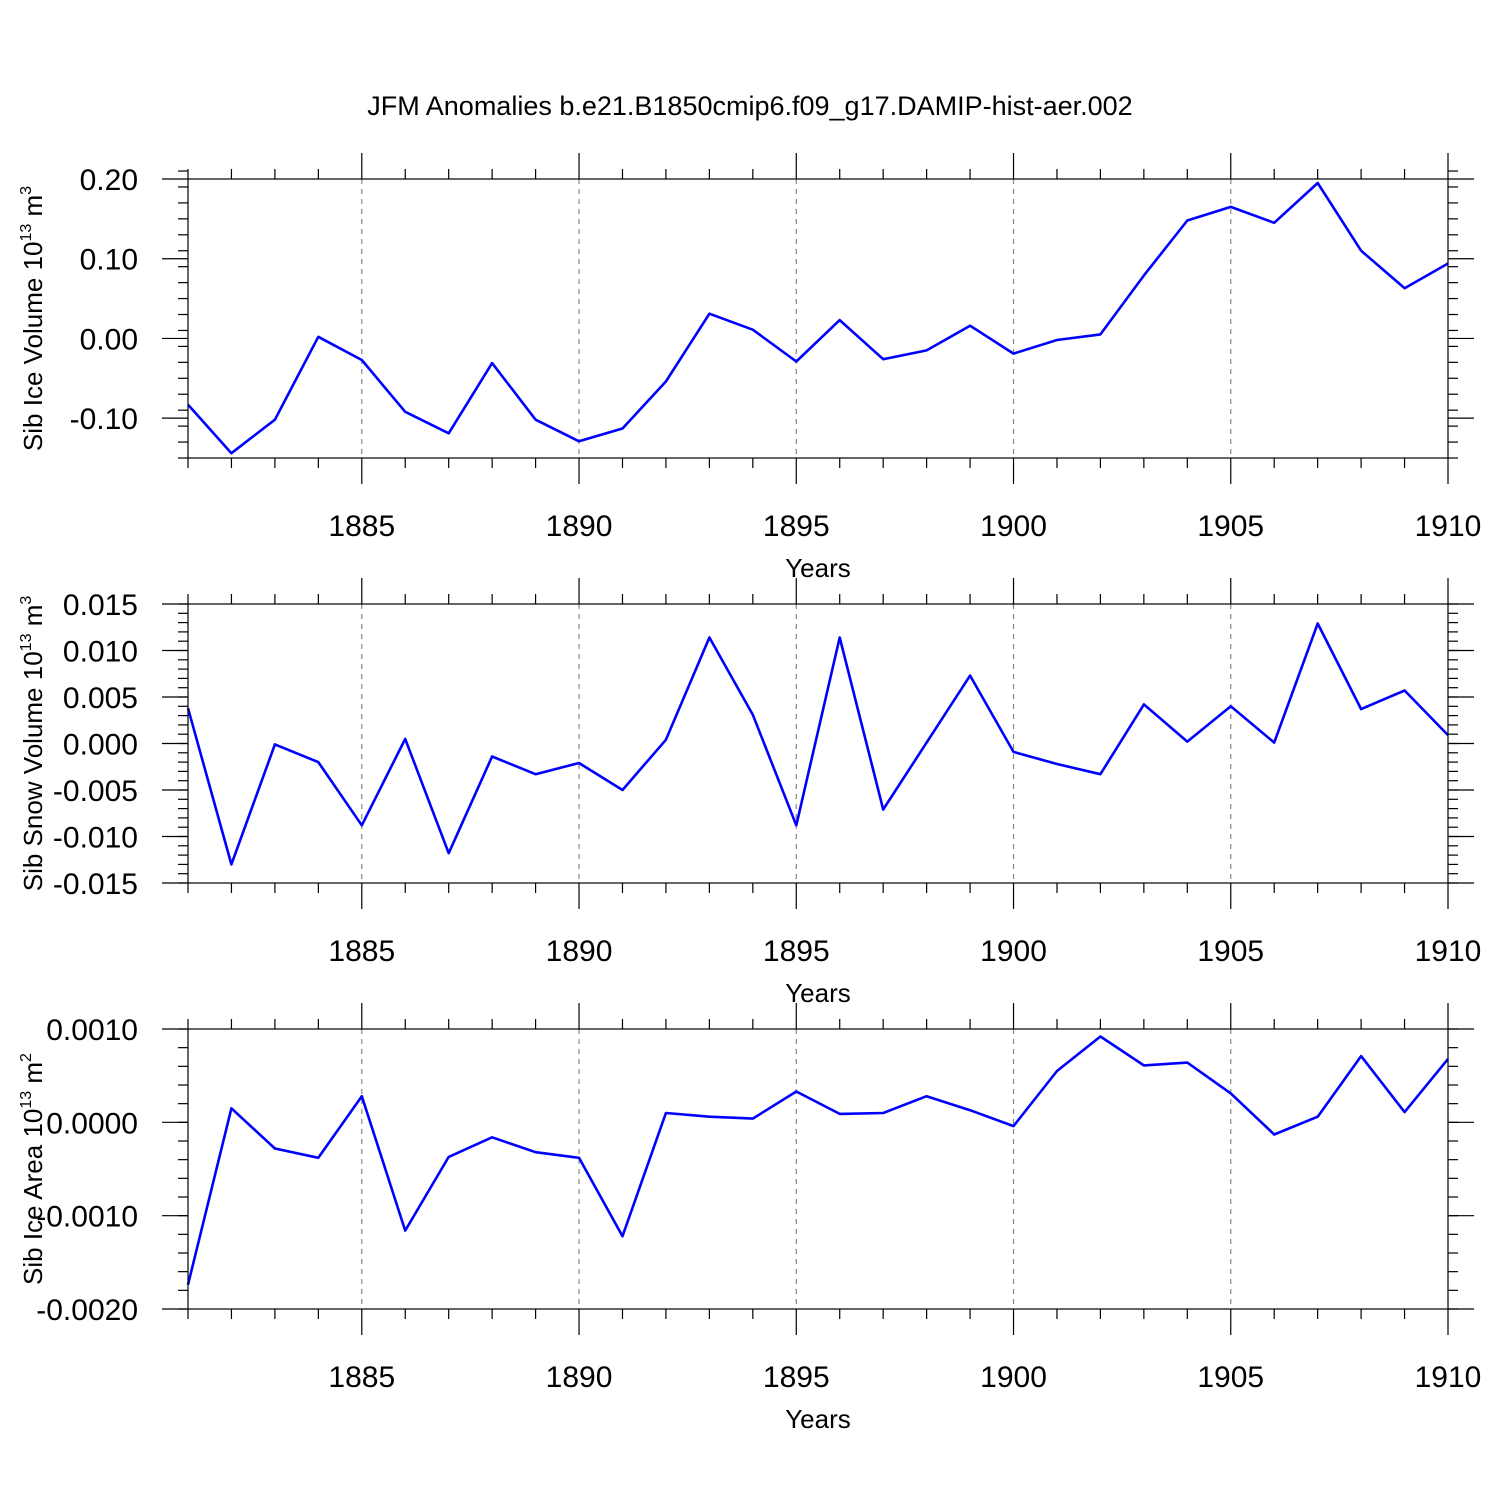  What do you see at coordinates (100, 698) in the screenshot?
I see `y-tick-label: 0.005` at bounding box center [100, 698].